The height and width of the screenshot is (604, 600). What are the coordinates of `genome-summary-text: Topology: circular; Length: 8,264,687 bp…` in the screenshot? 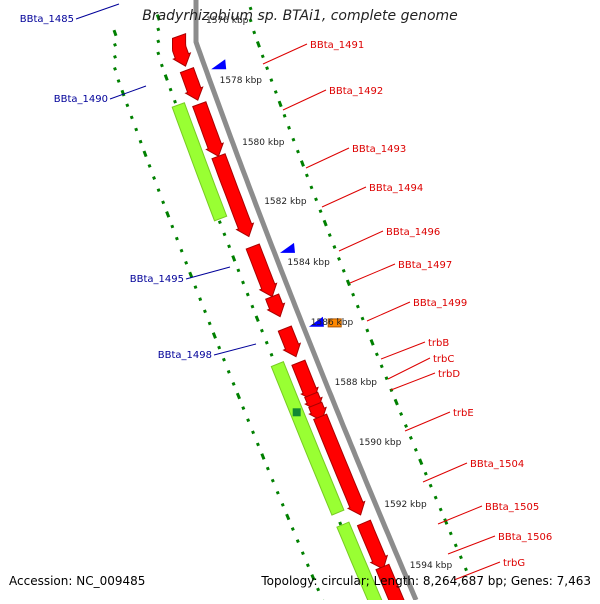 It's located at (426, 581).